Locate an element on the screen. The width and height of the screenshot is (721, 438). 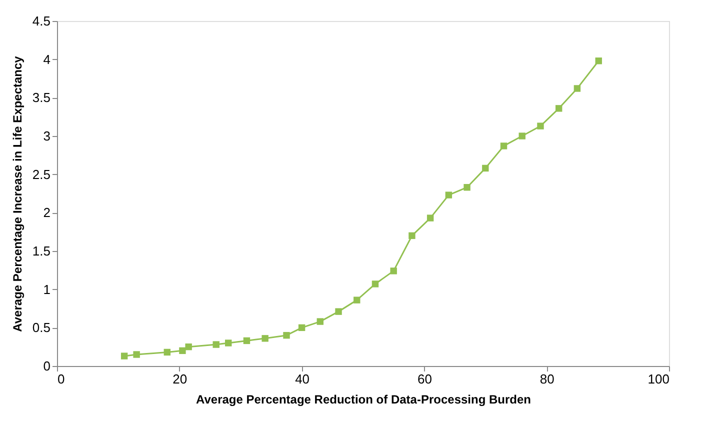
y-tick-label: 0.5 is located at coordinates (41, 328).